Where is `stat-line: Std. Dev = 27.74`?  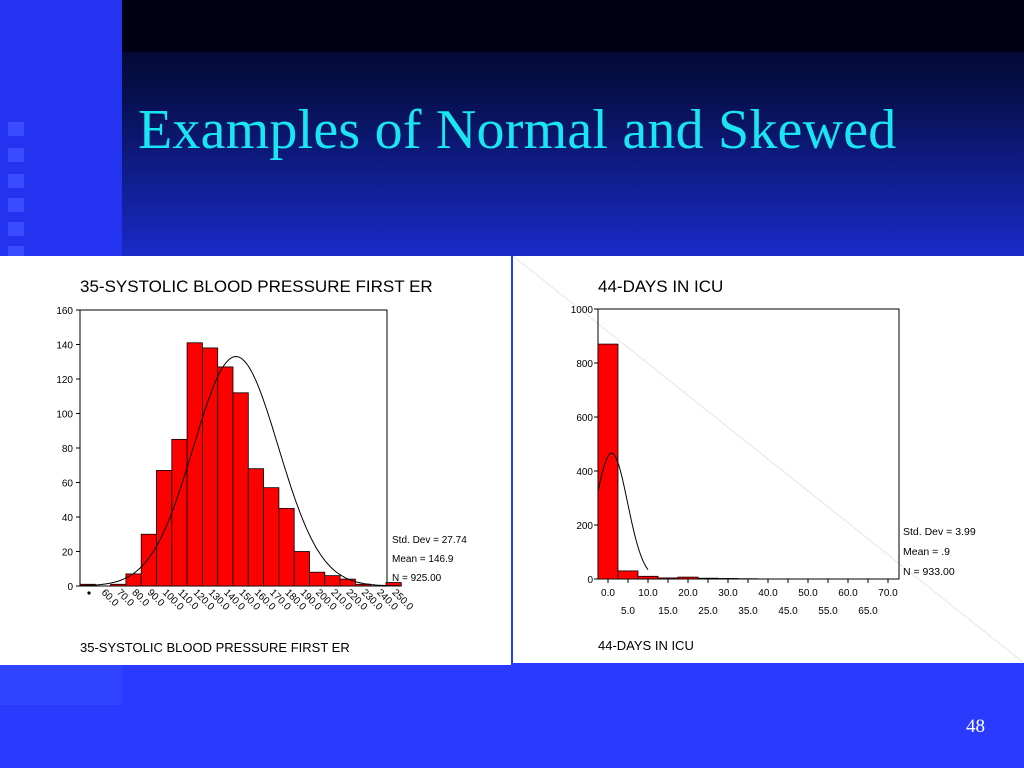
stat-line: Std. Dev = 27.74 is located at coordinates (429, 540).